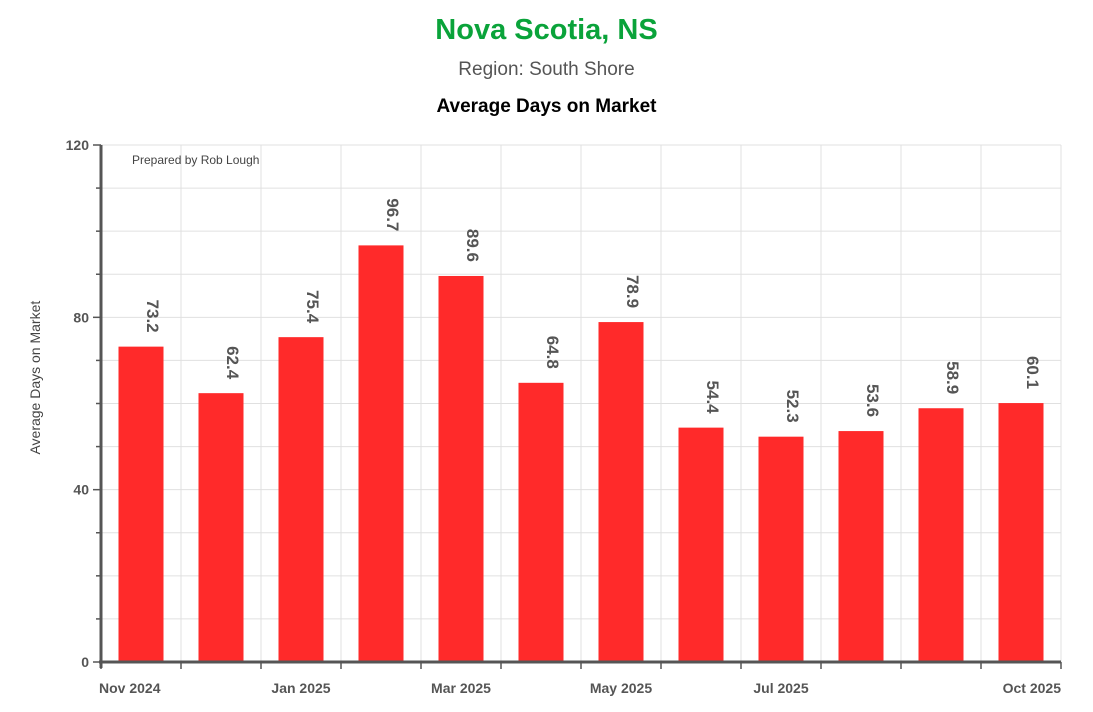 Image resolution: width=1093 pixels, height=712 pixels. What do you see at coordinates (85, 662) in the screenshot?
I see `y-tick-label: 0` at bounding box center [85, 662].